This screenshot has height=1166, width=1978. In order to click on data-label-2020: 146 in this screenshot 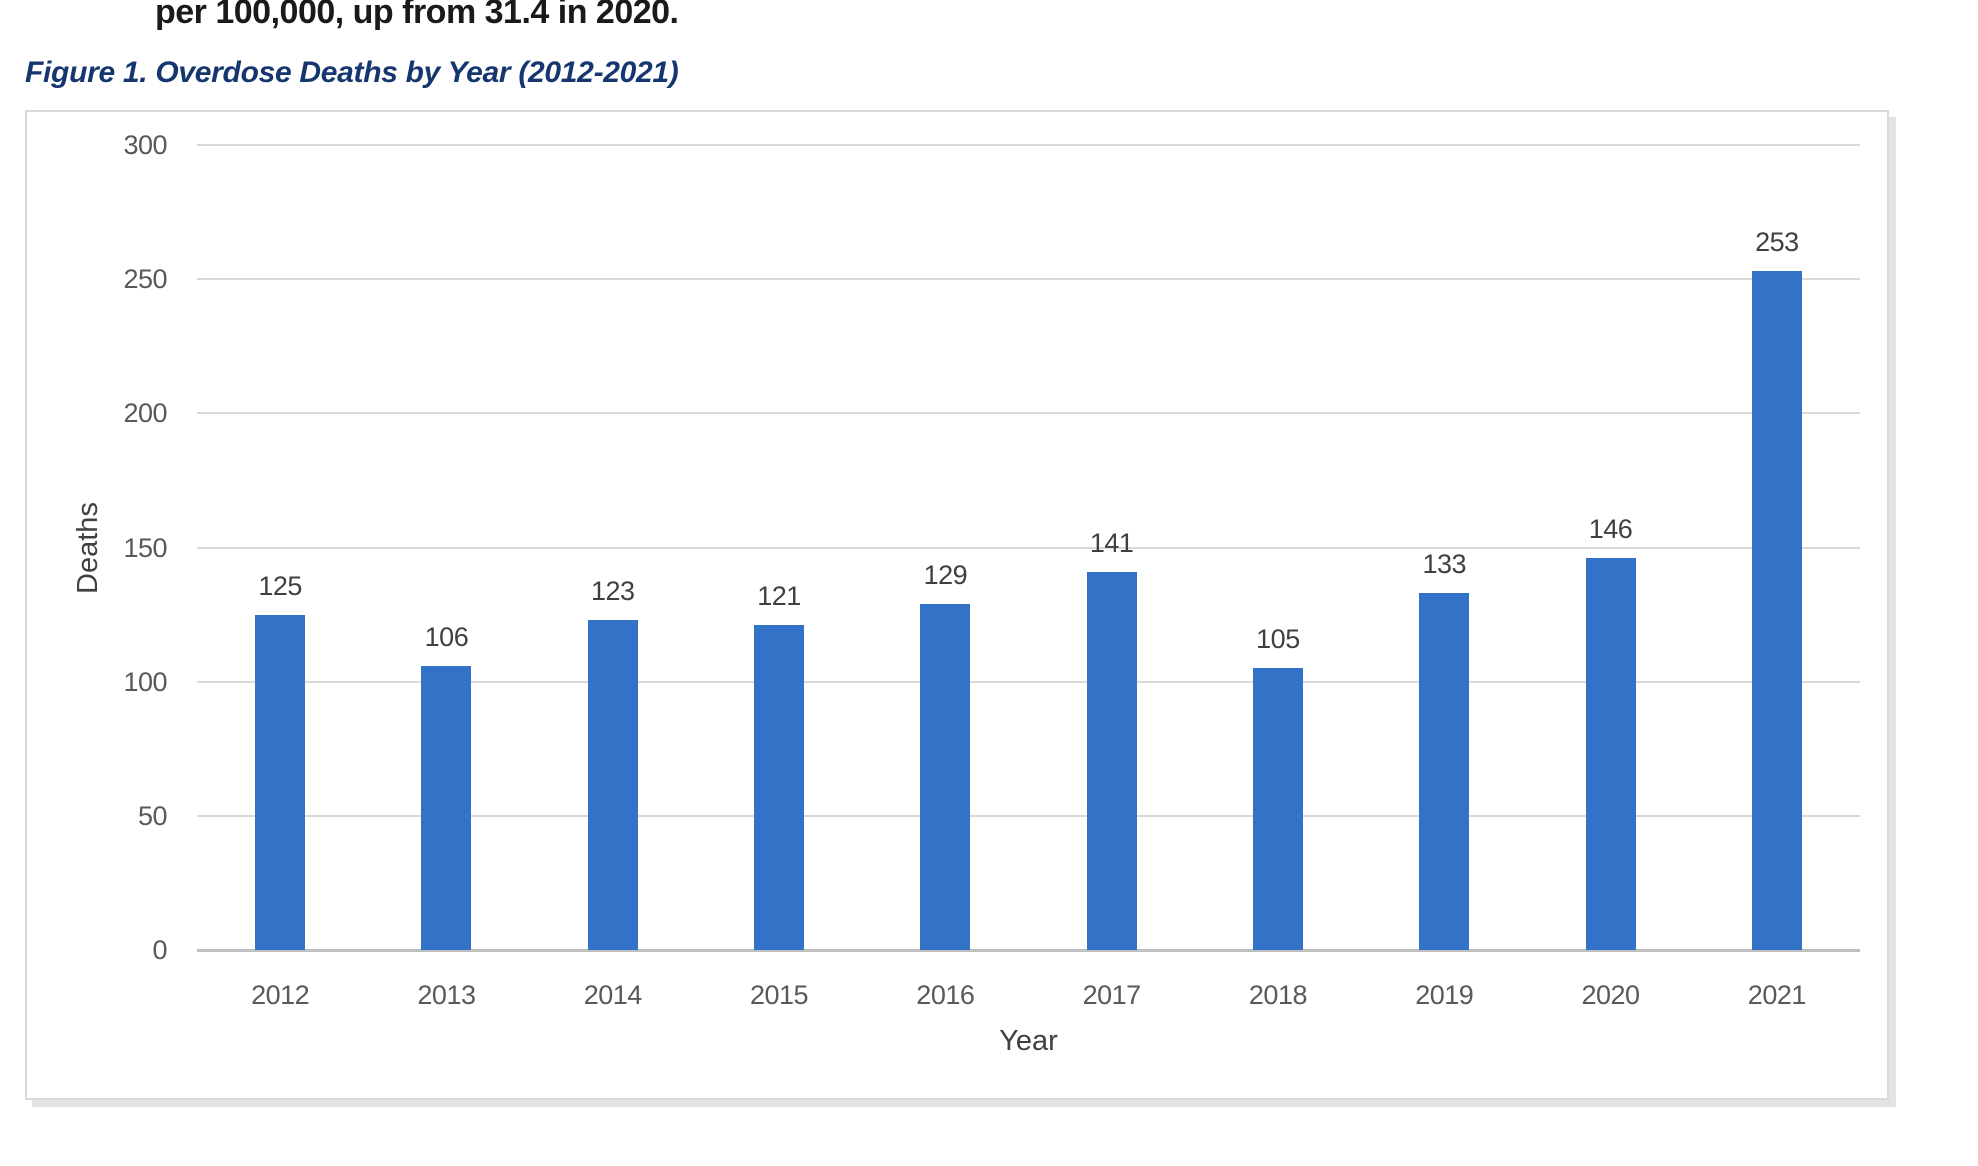, I will do `click(1610, 529)`.